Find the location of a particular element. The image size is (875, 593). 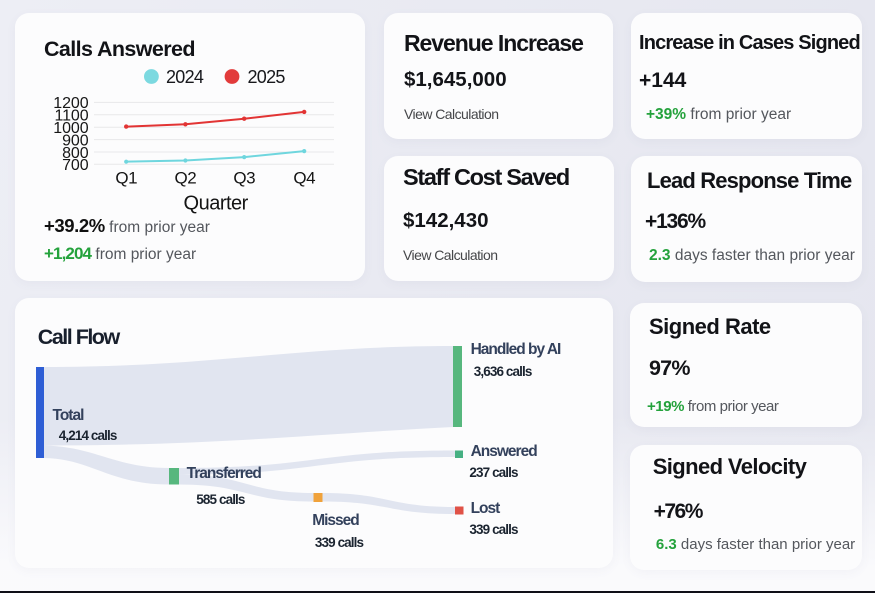

svg-text: 1100 is located at coordinates (71, 116).